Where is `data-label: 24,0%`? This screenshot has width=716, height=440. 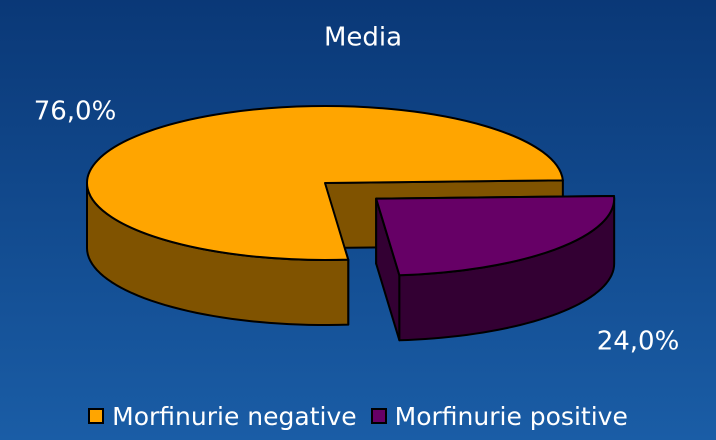
data-label: 24,0% is located at coordinates (638, 342).